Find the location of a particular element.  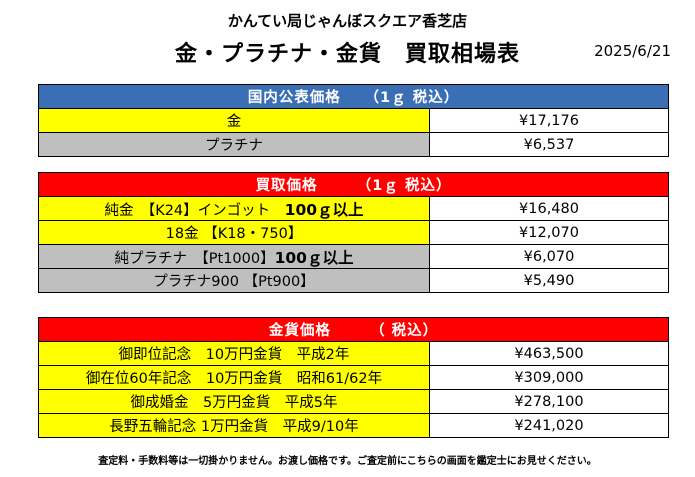

table-row: 御在位60年記念 10万円金貨 昭和61/62年 ¥309,000 is located at coordinates (353, 377).